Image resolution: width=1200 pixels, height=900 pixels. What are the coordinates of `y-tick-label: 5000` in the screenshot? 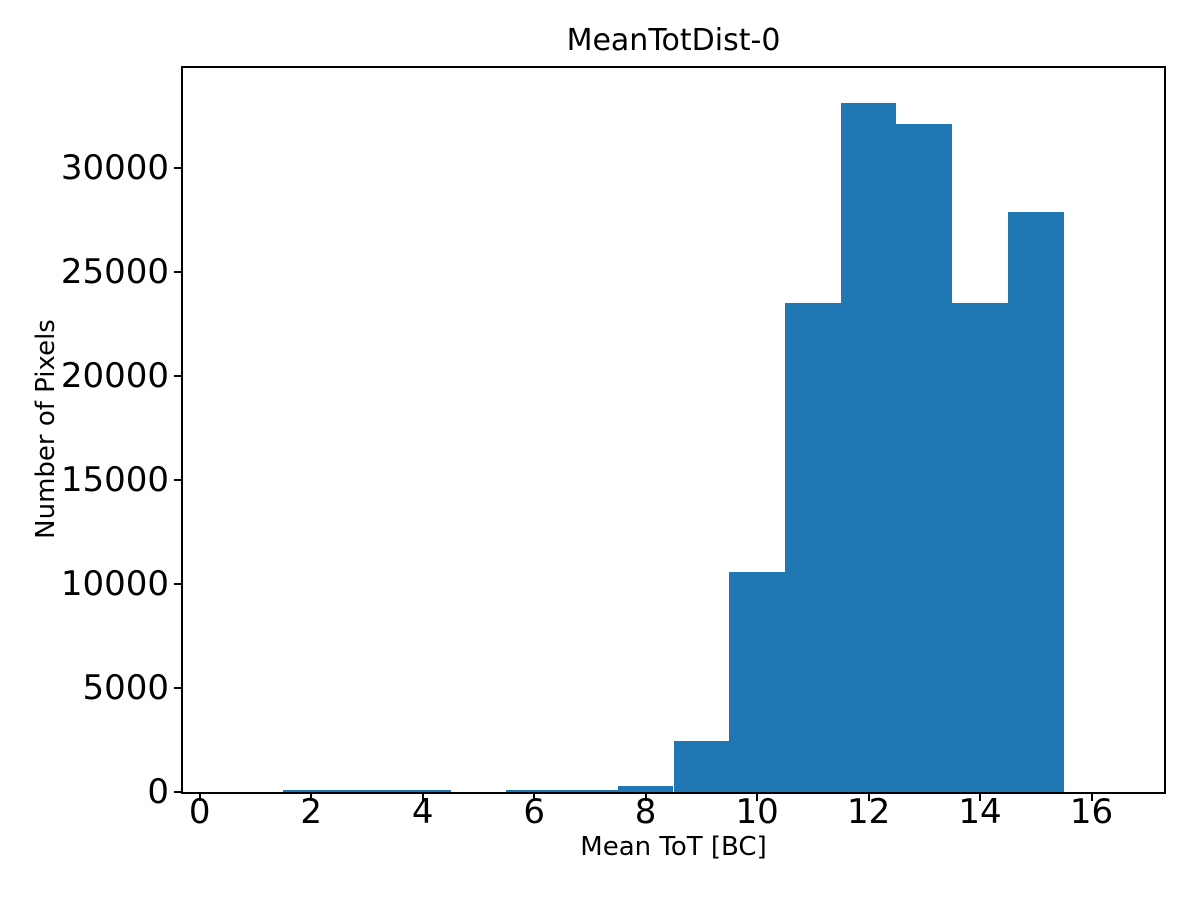 It's located at (125, 687).